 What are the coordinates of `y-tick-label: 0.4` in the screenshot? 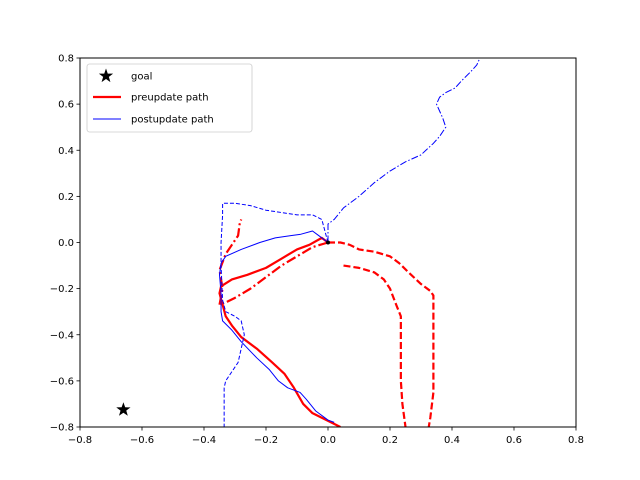 It's located at (66, 151).